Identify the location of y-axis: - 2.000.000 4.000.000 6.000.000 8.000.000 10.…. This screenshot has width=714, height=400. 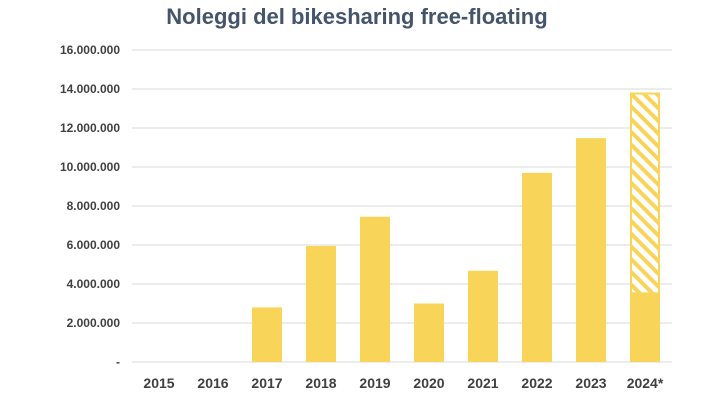
(90, 206).